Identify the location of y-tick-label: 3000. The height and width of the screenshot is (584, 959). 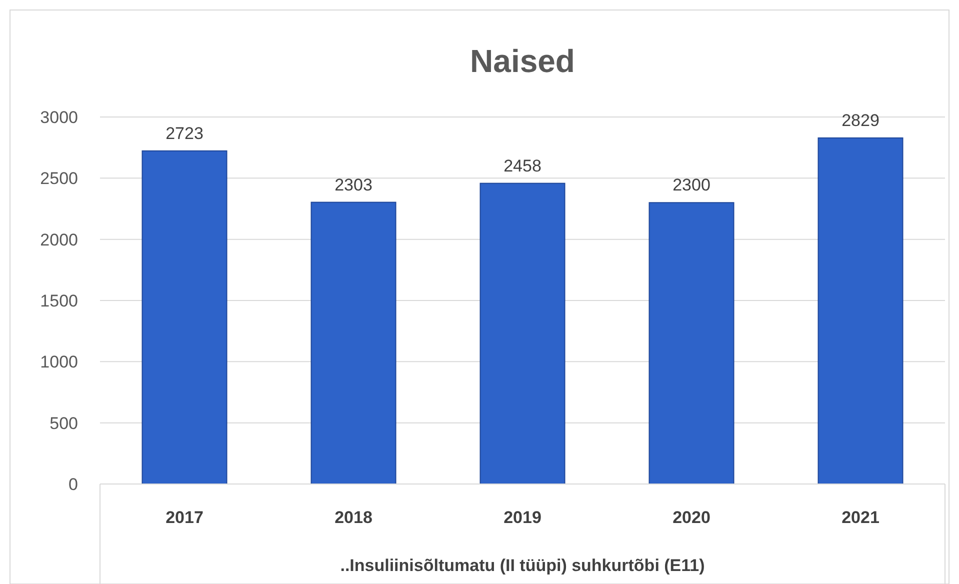
(59, 117).